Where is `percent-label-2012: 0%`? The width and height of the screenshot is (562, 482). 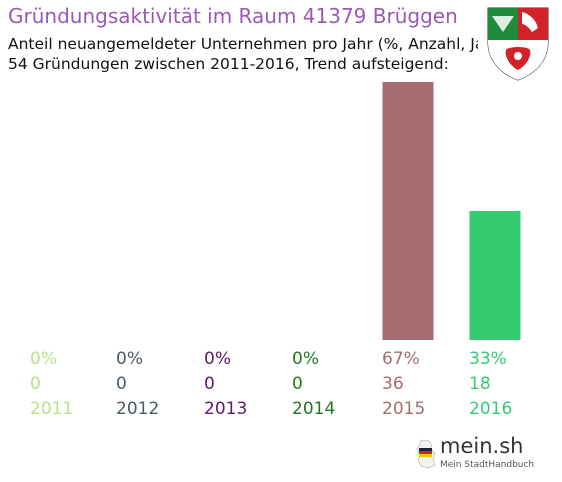 percent-label-2012: 0% is located at coordinates (129, 359).